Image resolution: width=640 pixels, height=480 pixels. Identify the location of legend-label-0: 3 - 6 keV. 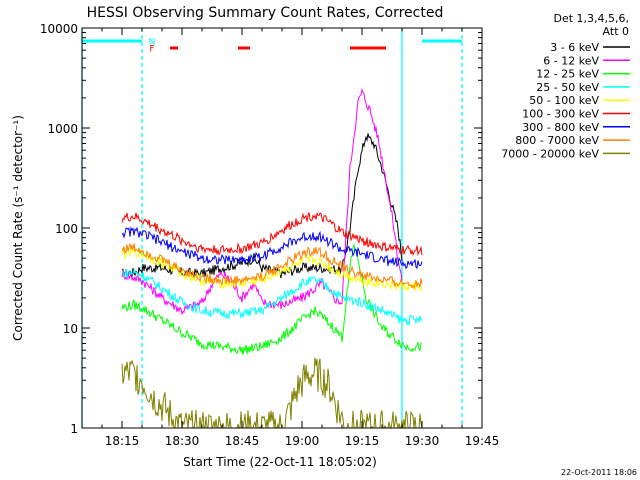
(574, 47).